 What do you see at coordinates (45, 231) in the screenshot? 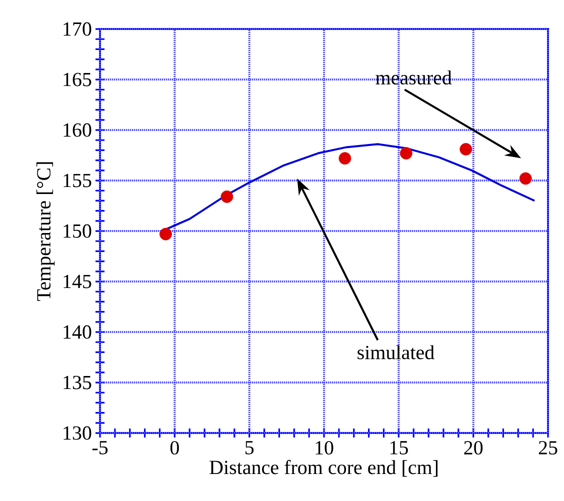
I see `y-axis-title: Temperature [°C]` at bounding box center [45, 231].